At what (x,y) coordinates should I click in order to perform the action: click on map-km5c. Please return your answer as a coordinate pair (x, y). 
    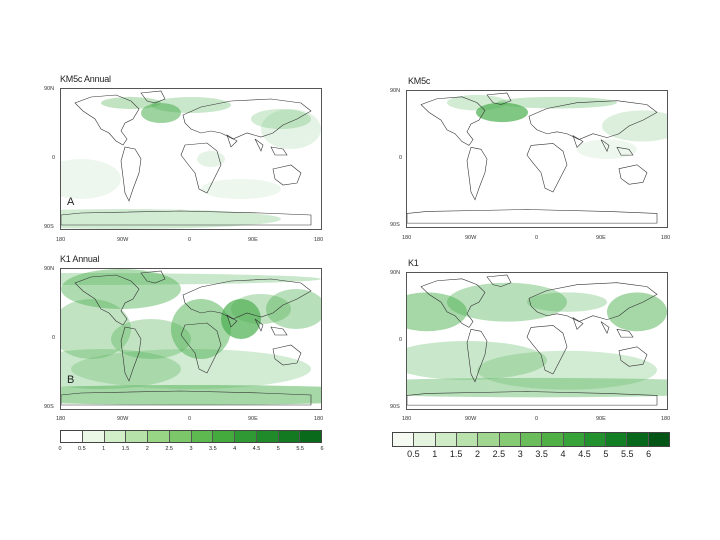
    Looking at the image, I should click on (537, 159).